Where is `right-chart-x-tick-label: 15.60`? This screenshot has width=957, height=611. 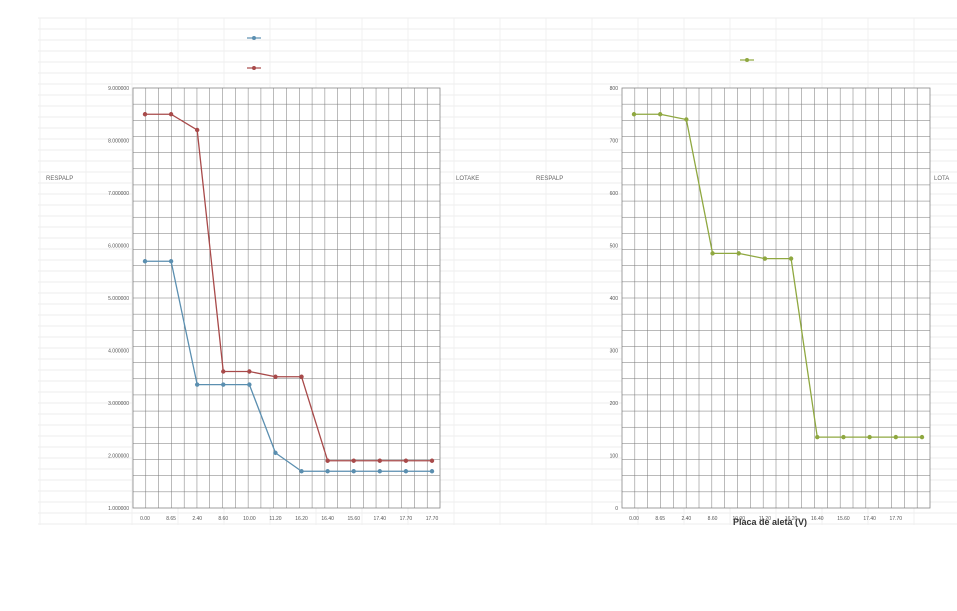 right-chart-x-tick-label: 15.60 is located at coordinates (843, 519).